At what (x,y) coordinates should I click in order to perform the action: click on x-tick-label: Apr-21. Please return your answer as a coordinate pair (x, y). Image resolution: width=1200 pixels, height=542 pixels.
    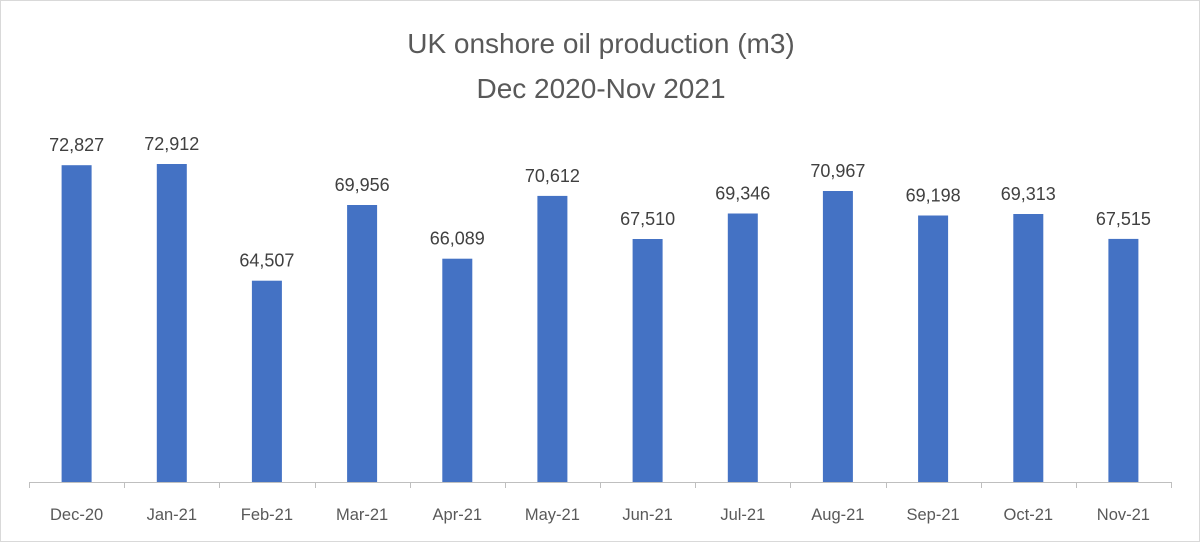
    Looking at the image, I should click on (458, 515).